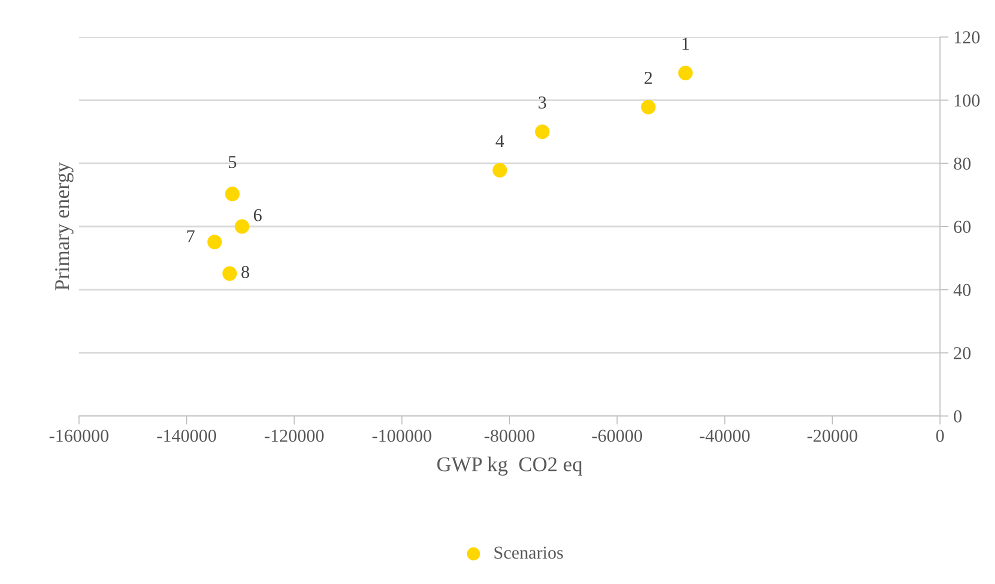  Describe the element at coordinates (509, 466) in the screenshot. I see `x-axis-title: GWP kg CO2 eq` at that location.